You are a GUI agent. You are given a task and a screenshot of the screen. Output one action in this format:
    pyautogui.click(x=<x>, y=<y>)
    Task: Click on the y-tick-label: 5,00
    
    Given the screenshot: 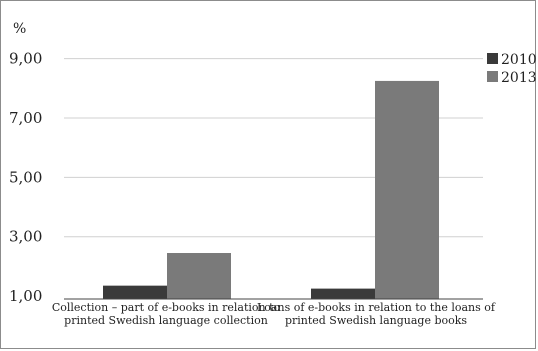 What is the action you would take?
    pyautogui.click(x=25, y=177)
    